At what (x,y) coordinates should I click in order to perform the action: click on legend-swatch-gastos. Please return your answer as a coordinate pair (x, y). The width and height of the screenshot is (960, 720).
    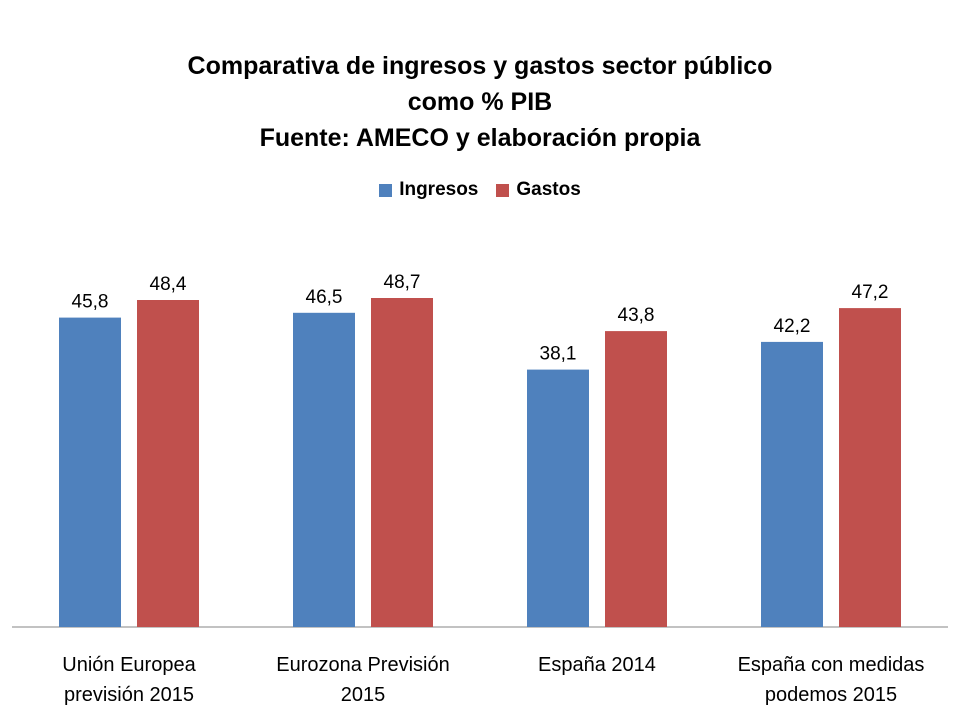
    Looking at the image, I should click on (503, 190).